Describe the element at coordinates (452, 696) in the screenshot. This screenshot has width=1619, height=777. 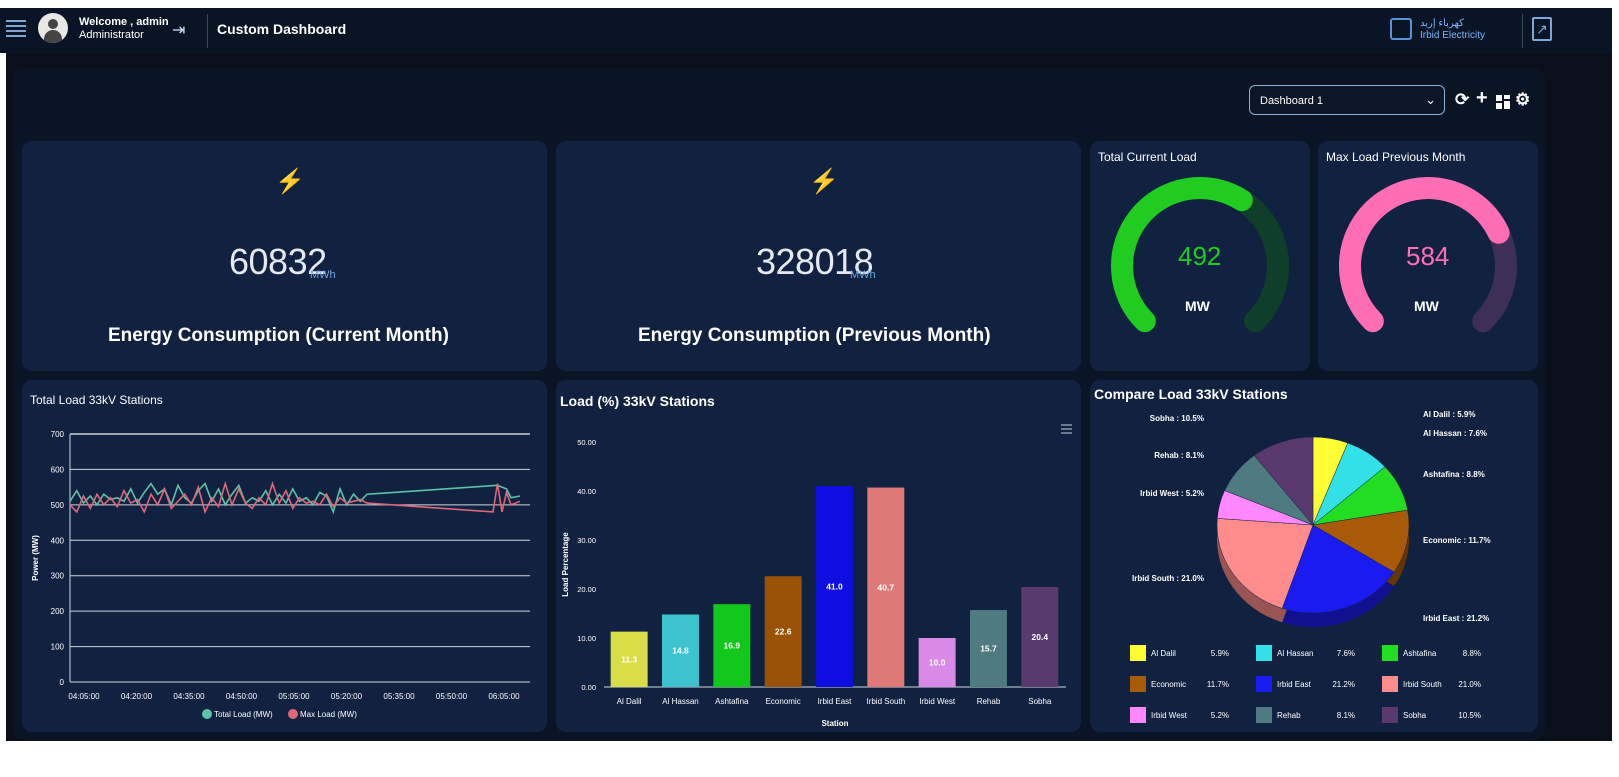
I see `x-tick-label: 05:50:00` at that location.